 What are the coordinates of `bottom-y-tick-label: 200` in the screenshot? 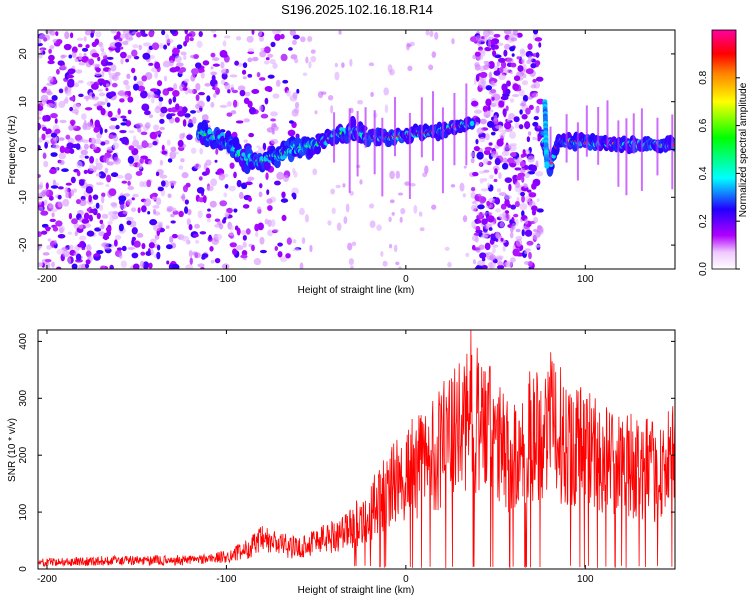 It's located at (23, 454).